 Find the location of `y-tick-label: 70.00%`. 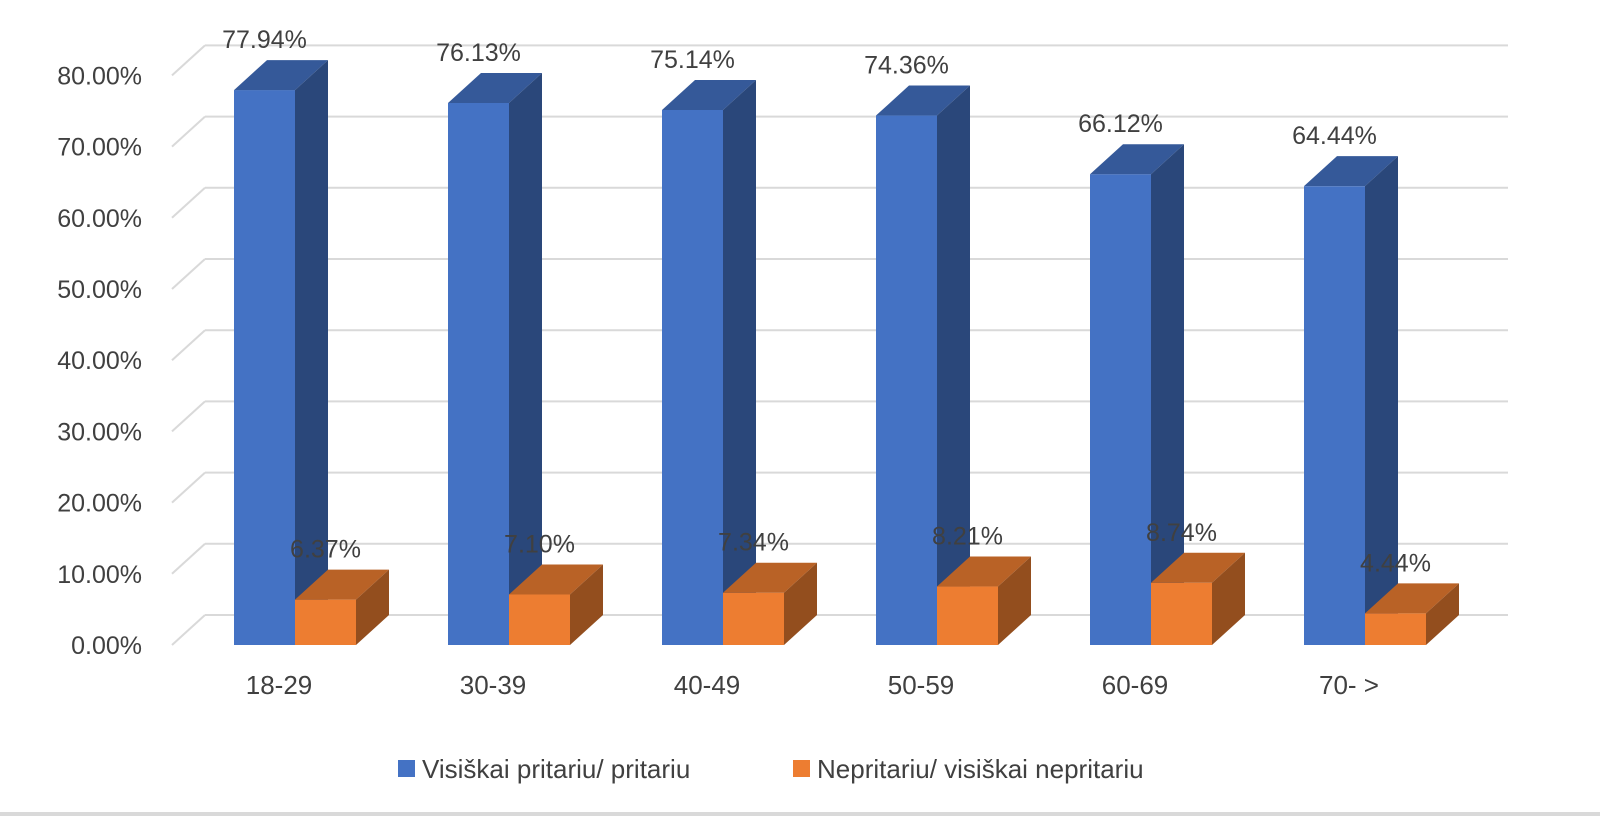

y-tick-label: 70.00% is located at coordinates (99, 148).